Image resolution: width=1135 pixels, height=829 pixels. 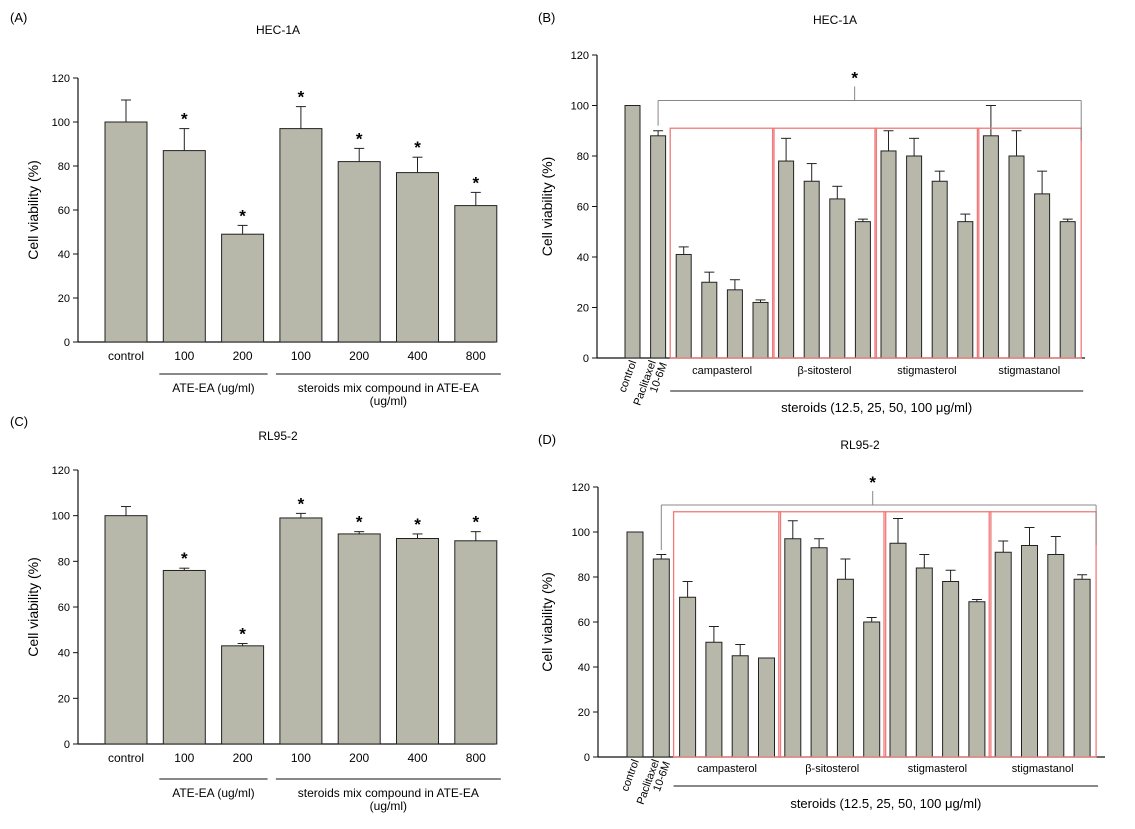 I want to click on panel-label: (C), so click(x=19, y=421).